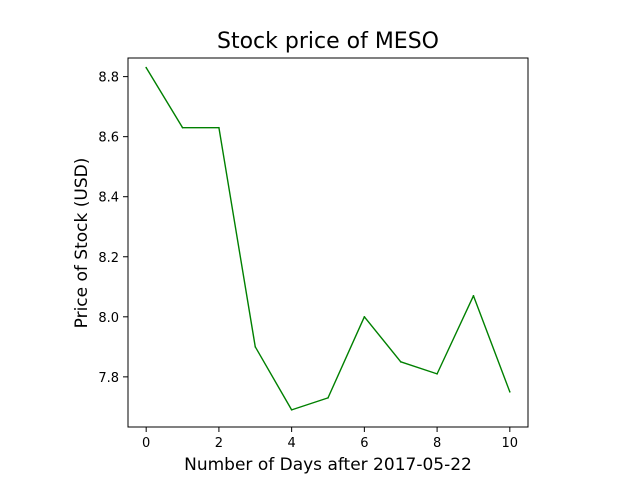 The height and width of the screenshot is (480, 640). Describe the element at coordinates (328, 465) in the screenshot. I see `x-axis-label: Number of Days after 2017-05-22` at that location.